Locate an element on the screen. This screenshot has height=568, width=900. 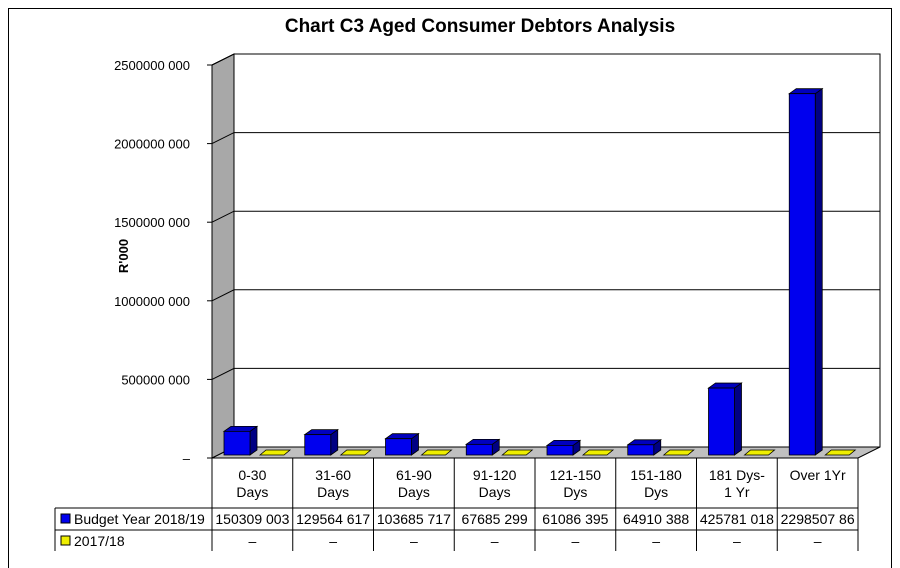
x-tick-label: 181 Dys- is located at coordinates (737, 475).